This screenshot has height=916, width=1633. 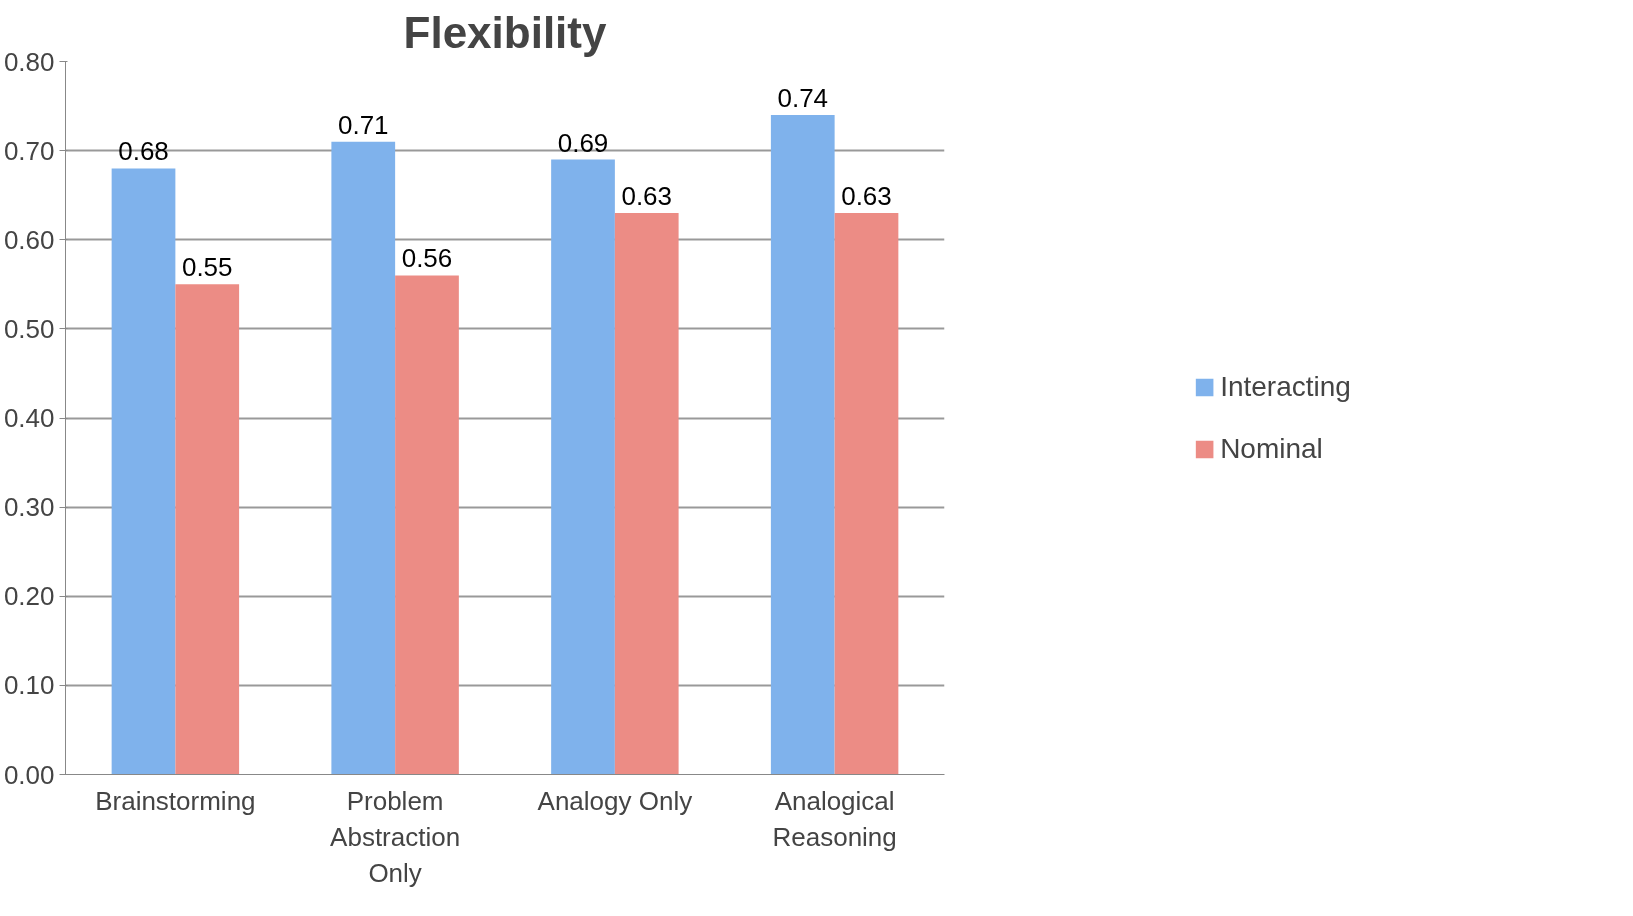 What do you see at coordinates (363, 124) in the screenshot?
I see `data-label: 0.71` at bounding box center [363, 124].